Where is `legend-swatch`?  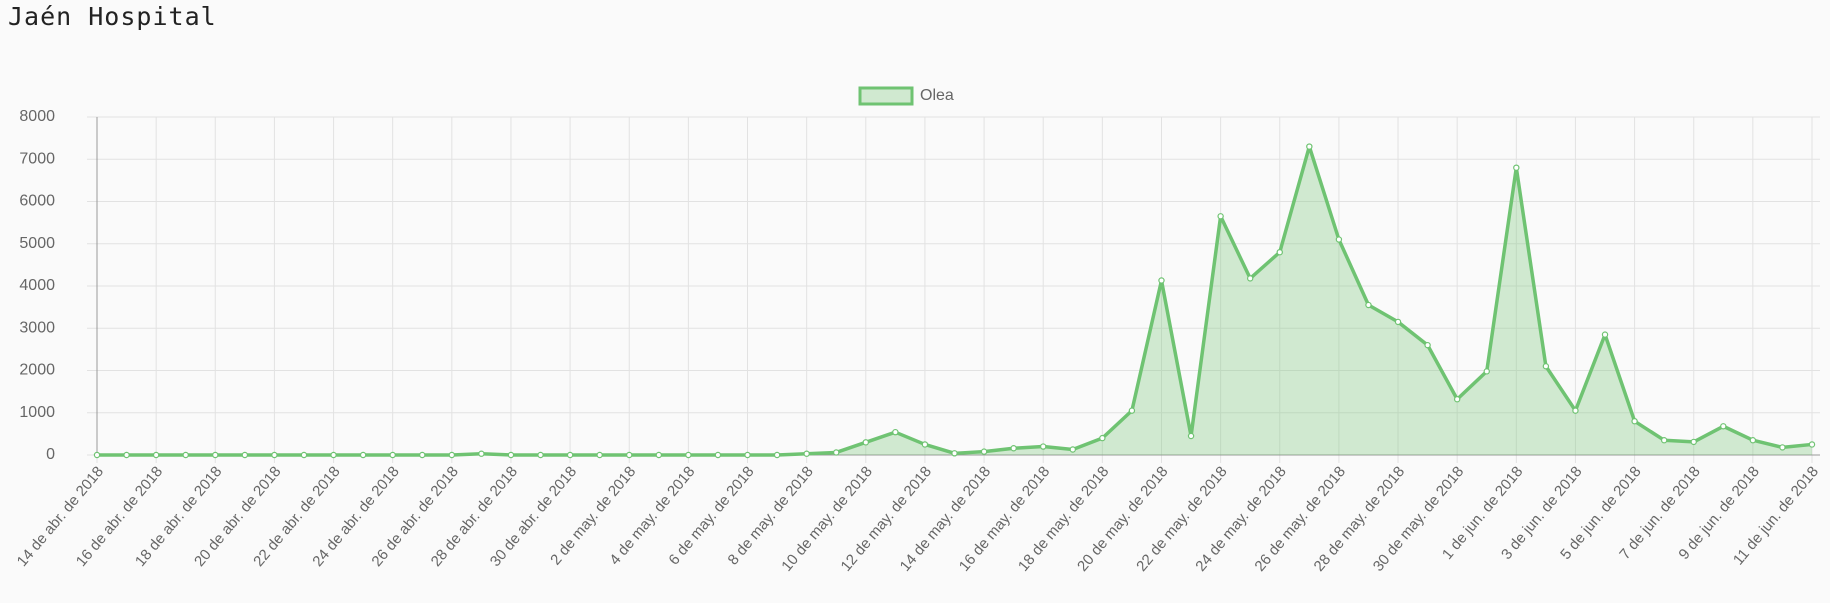 legend-swatch is located at coordinates (886, 96).